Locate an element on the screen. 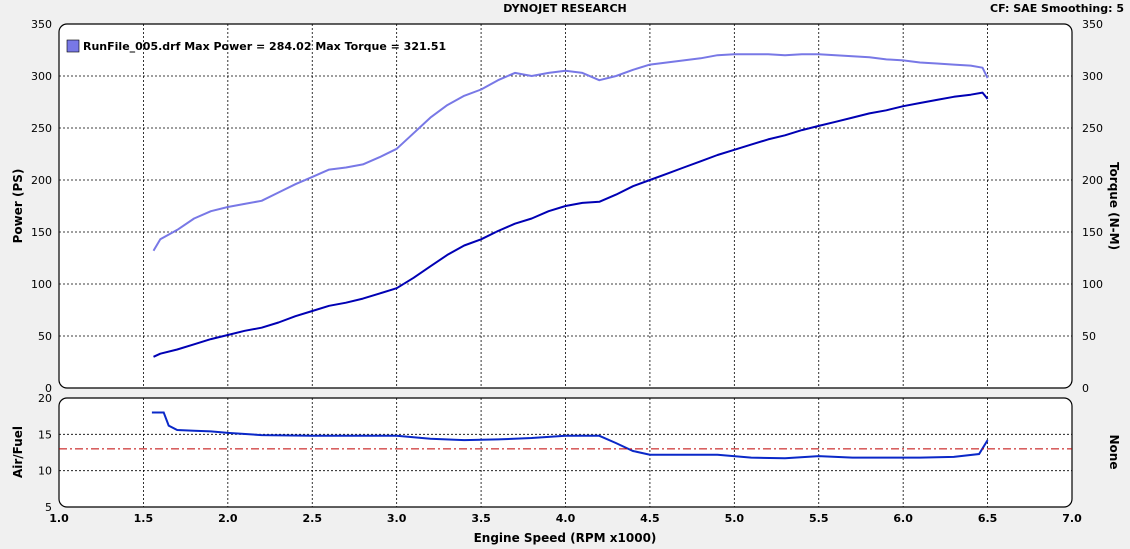 Image resolution: width=1130 pixels, height=549 pixels. tick-label: 20 is located at coordinates (45, 398).